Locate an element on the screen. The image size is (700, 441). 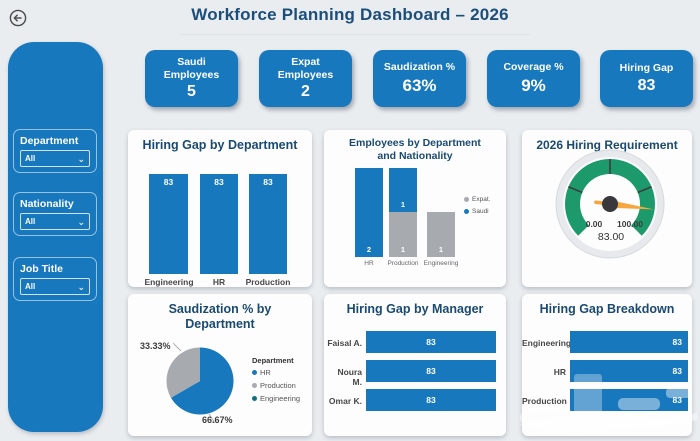
stack-engineering-expat: 1 is located at coordinates (441, 234).